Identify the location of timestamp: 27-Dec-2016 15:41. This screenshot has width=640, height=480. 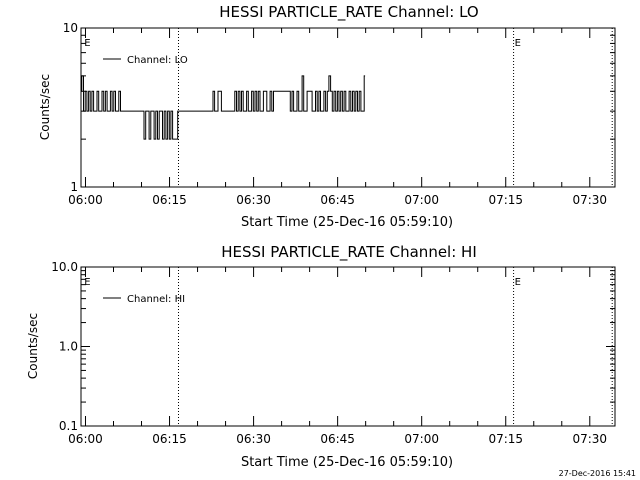
(597, 473).